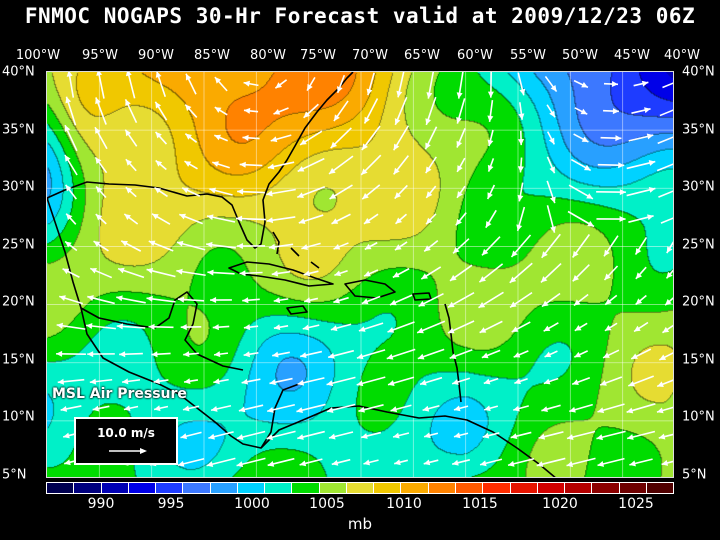 Image resolution: width=720 pixels, height=540 pixels. I want to click on lat-label-35n-right: 35°N, so click(698, 130).